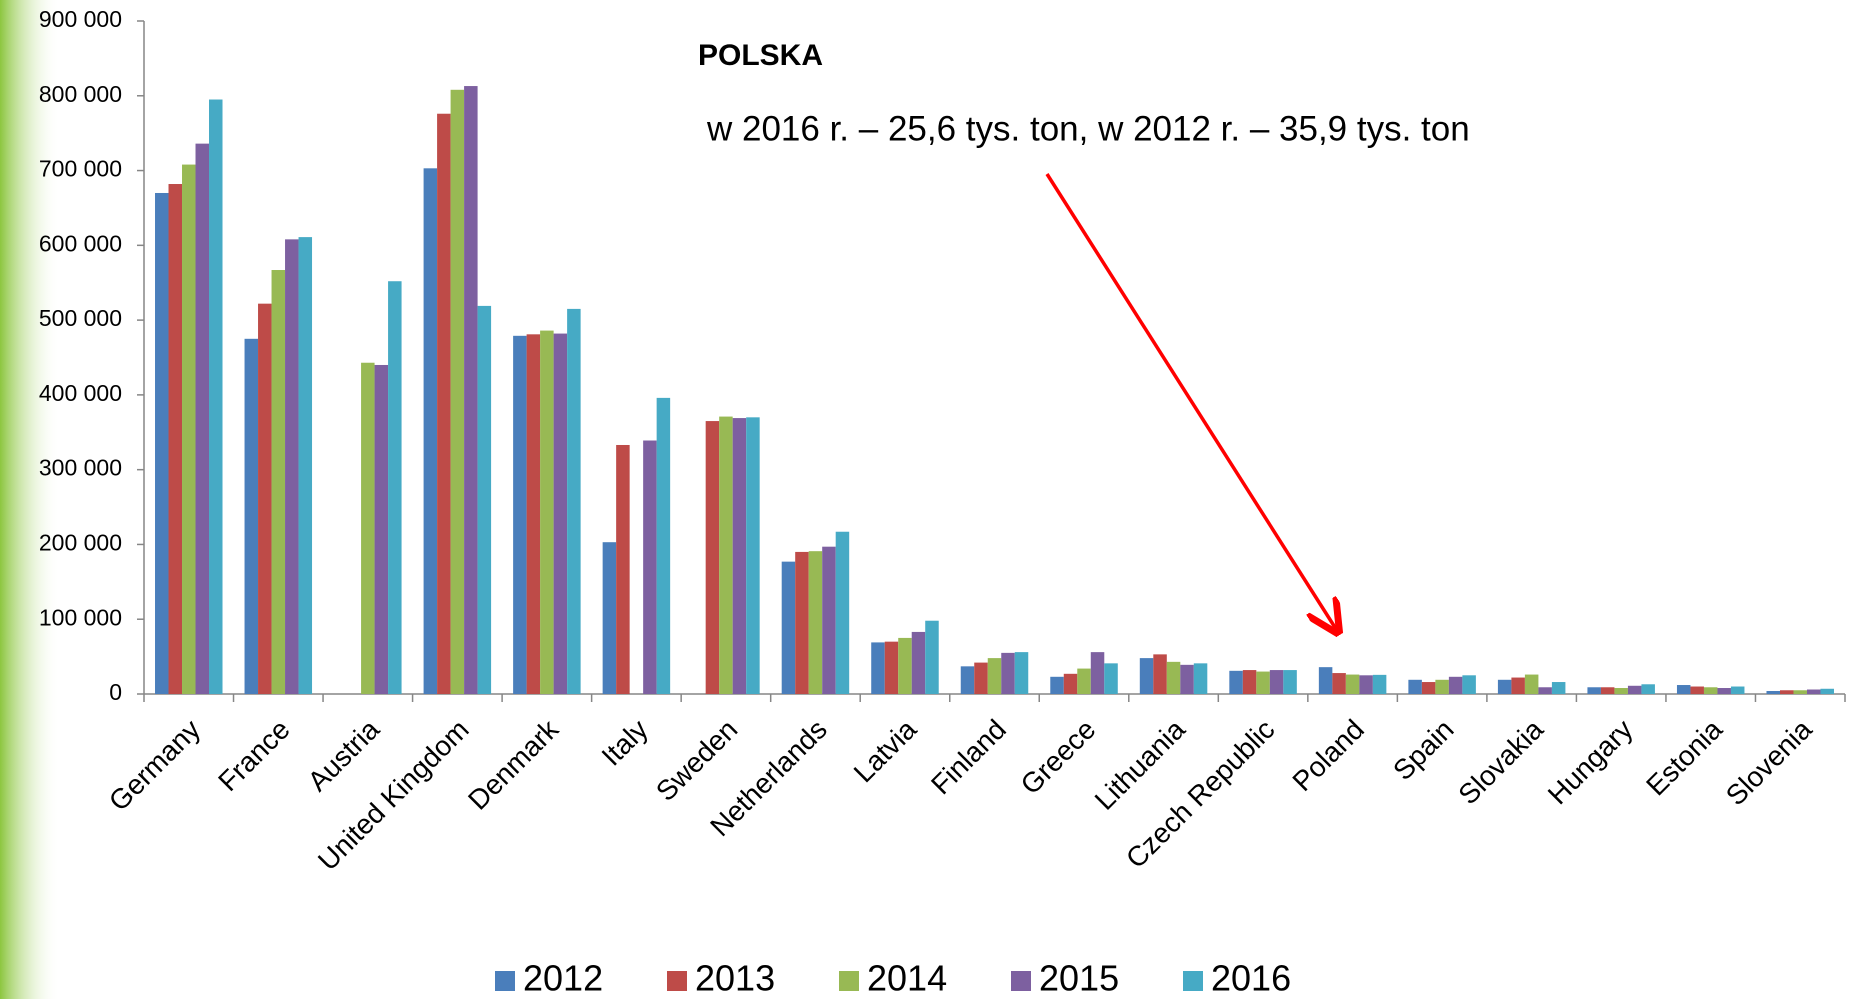 The width and height of the screenshot is (1849, 999). I want to click on legend-label: 2012, so click(563, 978).